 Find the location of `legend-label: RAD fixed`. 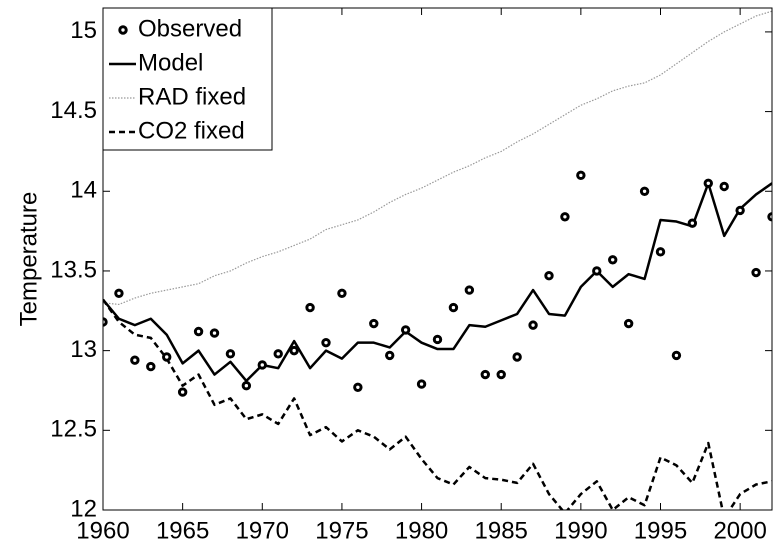

legend-label: RAD fixed is located at coordinates (192, 96).